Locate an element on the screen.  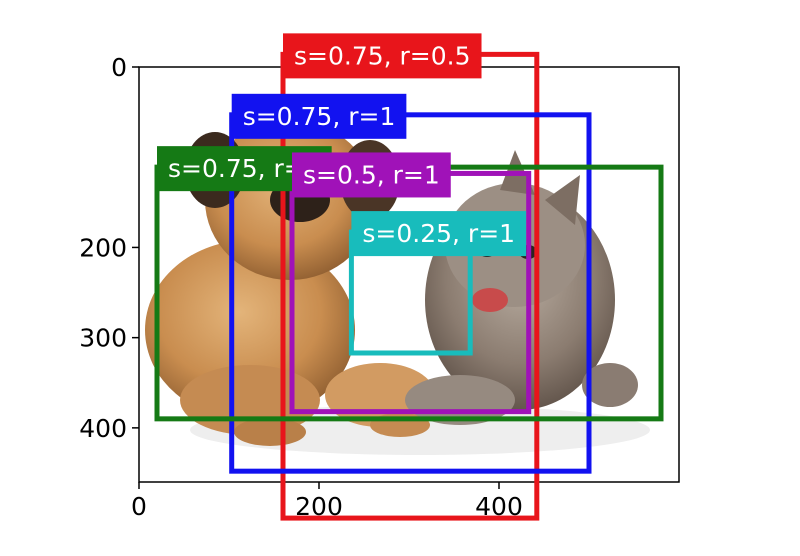
anchor-box-label: s=0.75, r=0.5 is located at coordinates (382, 56).